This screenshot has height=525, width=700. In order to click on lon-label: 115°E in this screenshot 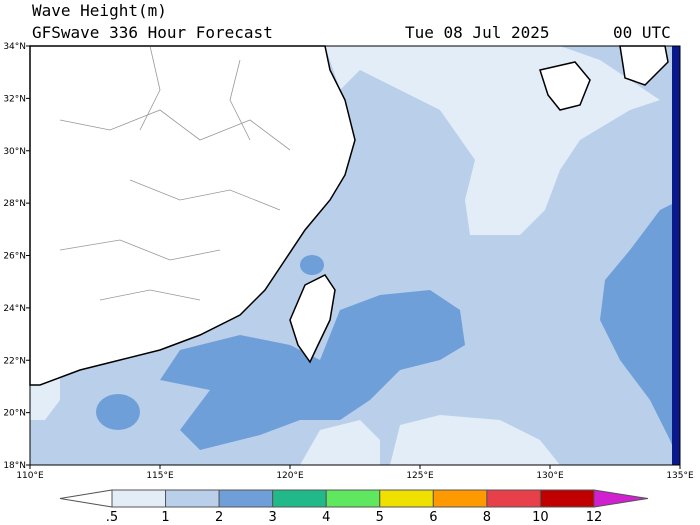, I will do `click(160, 476)`.